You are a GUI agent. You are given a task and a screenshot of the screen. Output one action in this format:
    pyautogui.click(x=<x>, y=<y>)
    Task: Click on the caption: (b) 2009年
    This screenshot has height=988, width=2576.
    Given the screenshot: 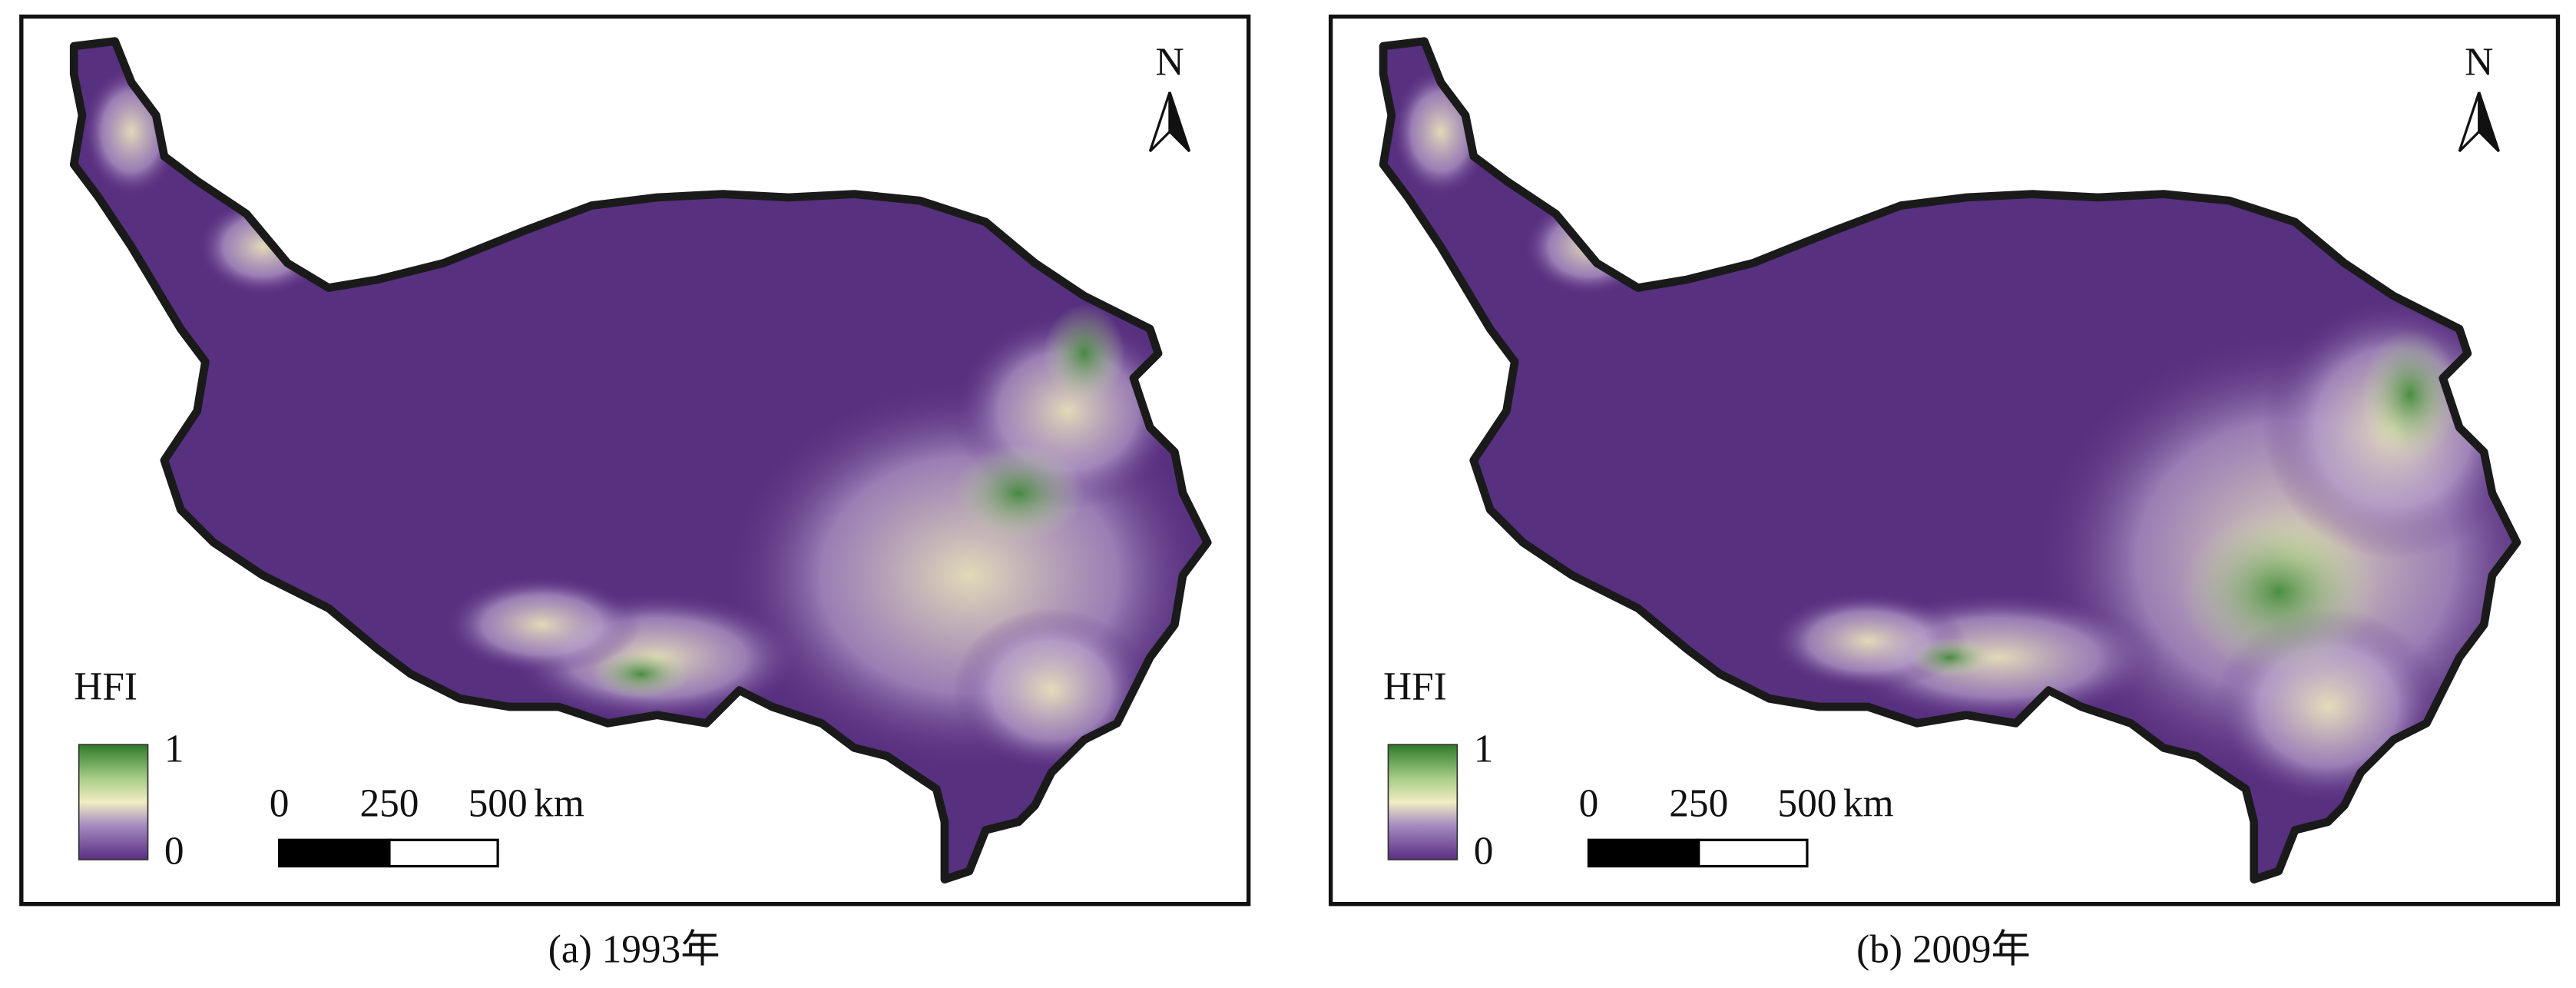 What is the action you would take?
    pyautogui.click(x=1943, y=950)
    